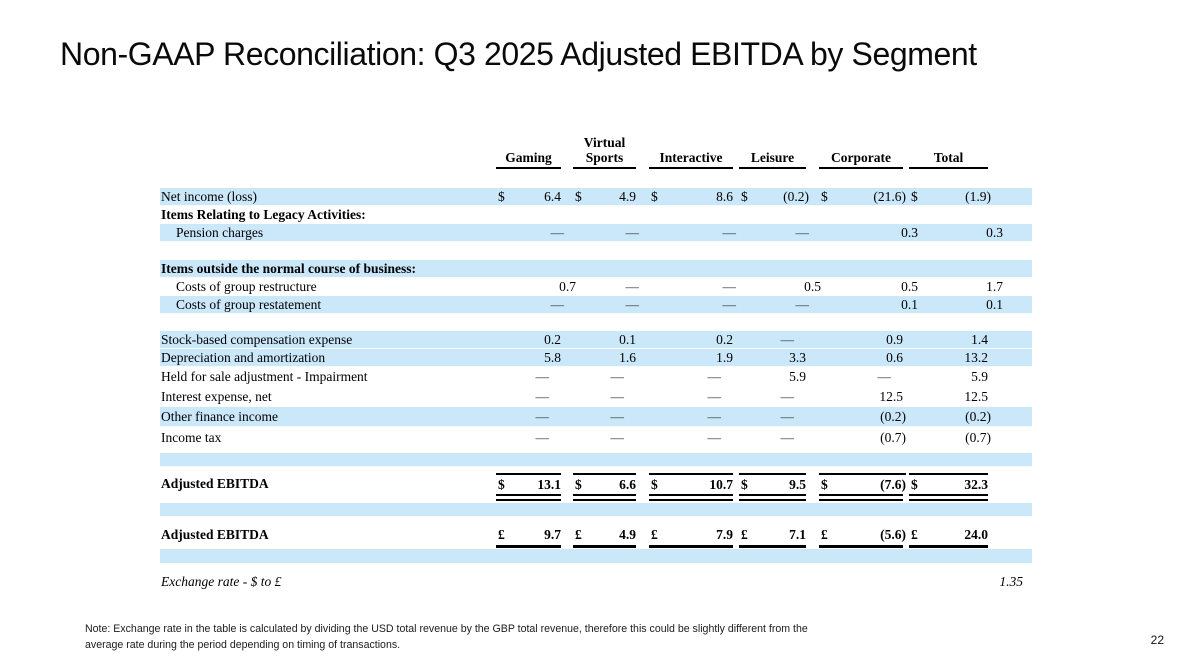 This screenshot has height=668, width=1200. Describe the element at coordinates (979, 339) in the screenshot. I see `cell-value: 1.4` at that location.